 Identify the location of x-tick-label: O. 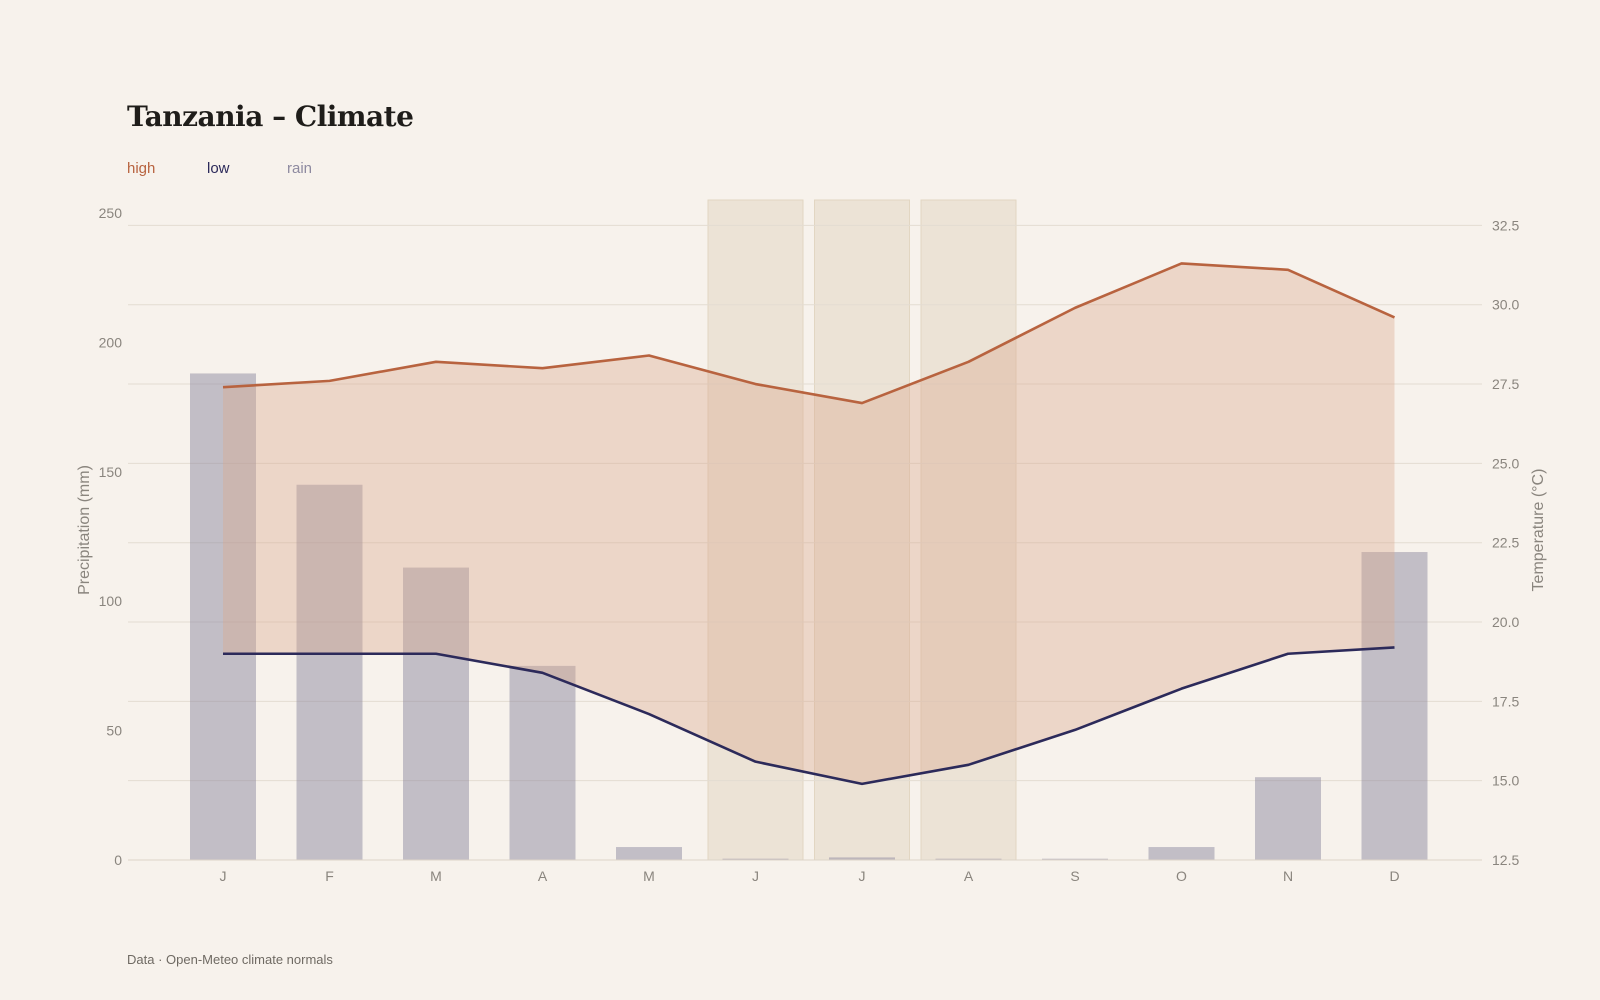
(1181, 876).